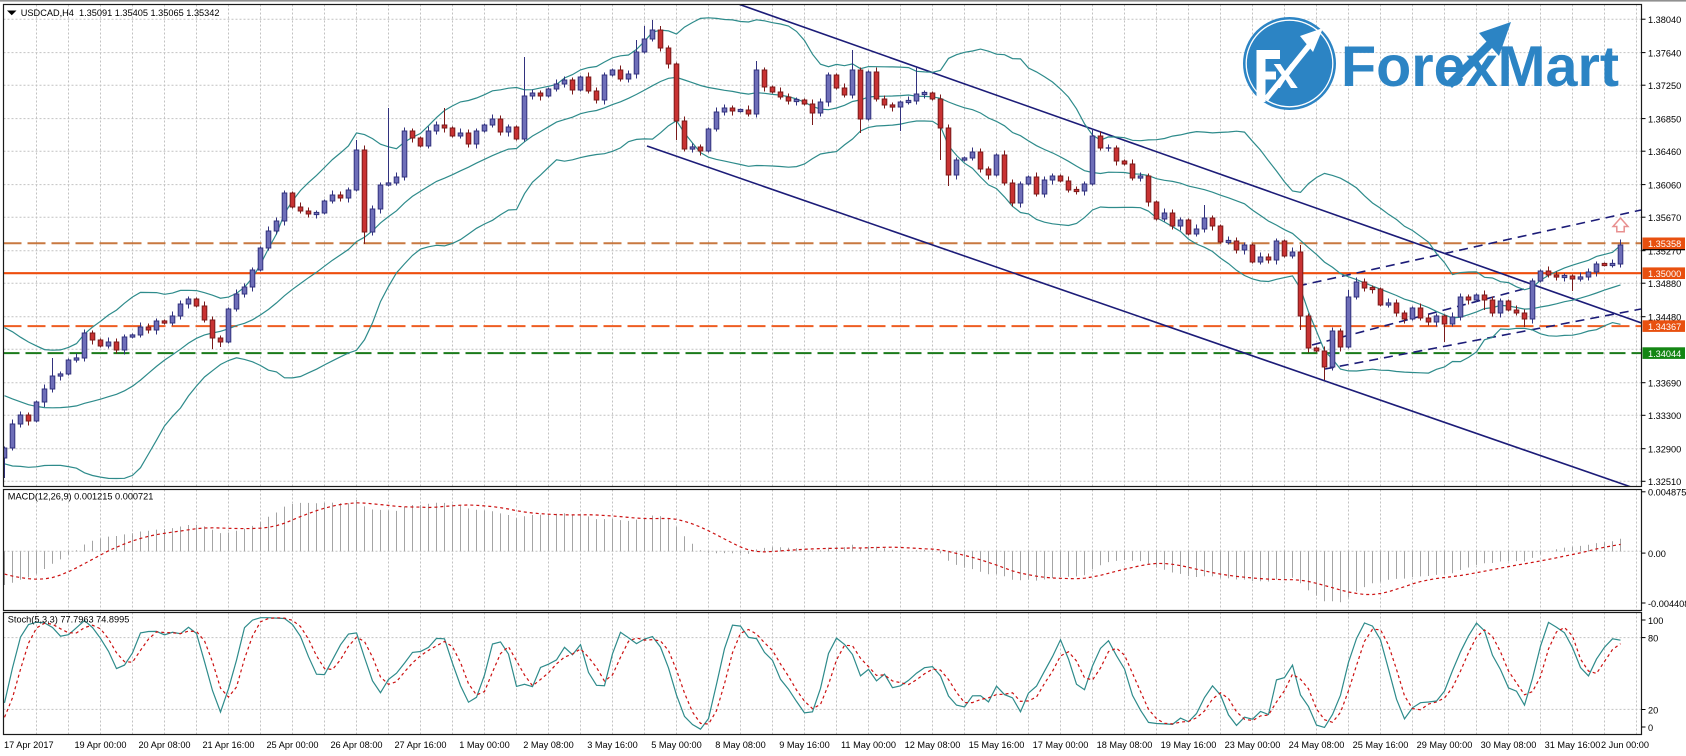  Describe the element at coordinates (933, 745) in the screenshot. I see `svg-text: 12 May 08:00` at that location.